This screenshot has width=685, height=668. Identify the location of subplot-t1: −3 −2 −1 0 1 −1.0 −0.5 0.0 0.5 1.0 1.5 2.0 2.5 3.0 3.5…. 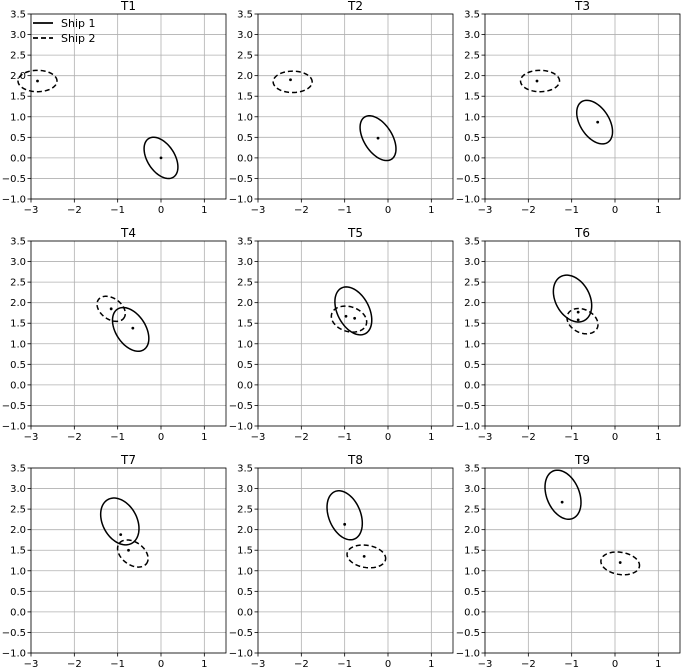
(114, 108).